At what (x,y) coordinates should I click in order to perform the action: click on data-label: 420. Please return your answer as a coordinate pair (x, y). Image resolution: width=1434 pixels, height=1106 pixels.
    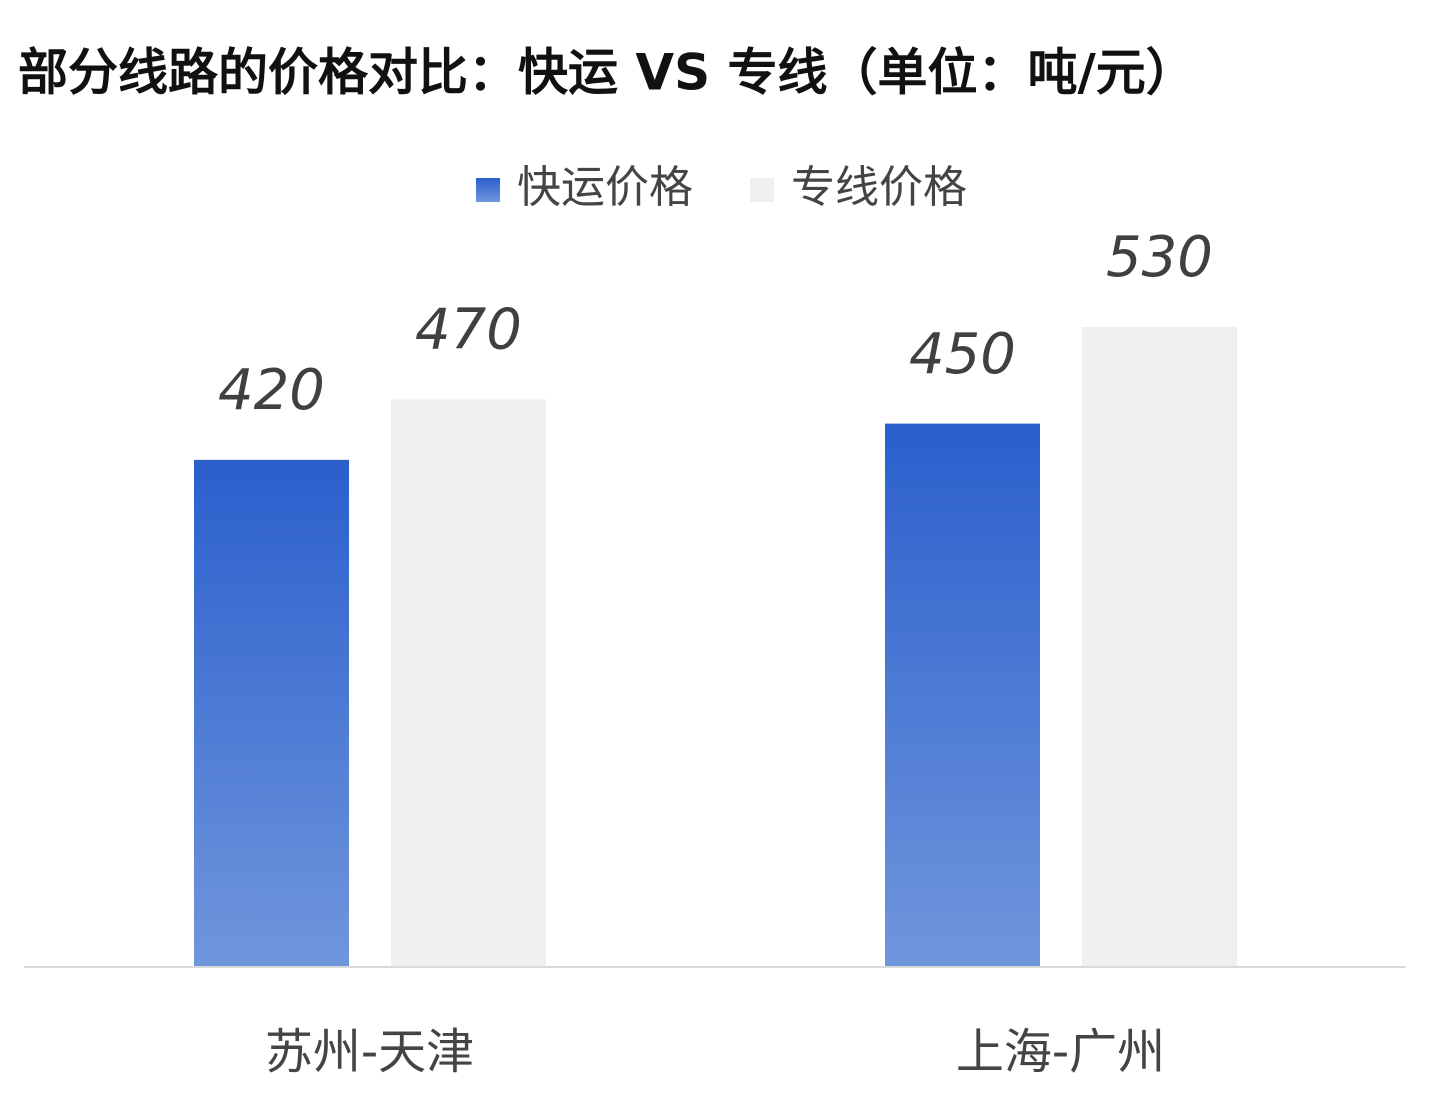
    Looking at the image, I should click on (271, 390).